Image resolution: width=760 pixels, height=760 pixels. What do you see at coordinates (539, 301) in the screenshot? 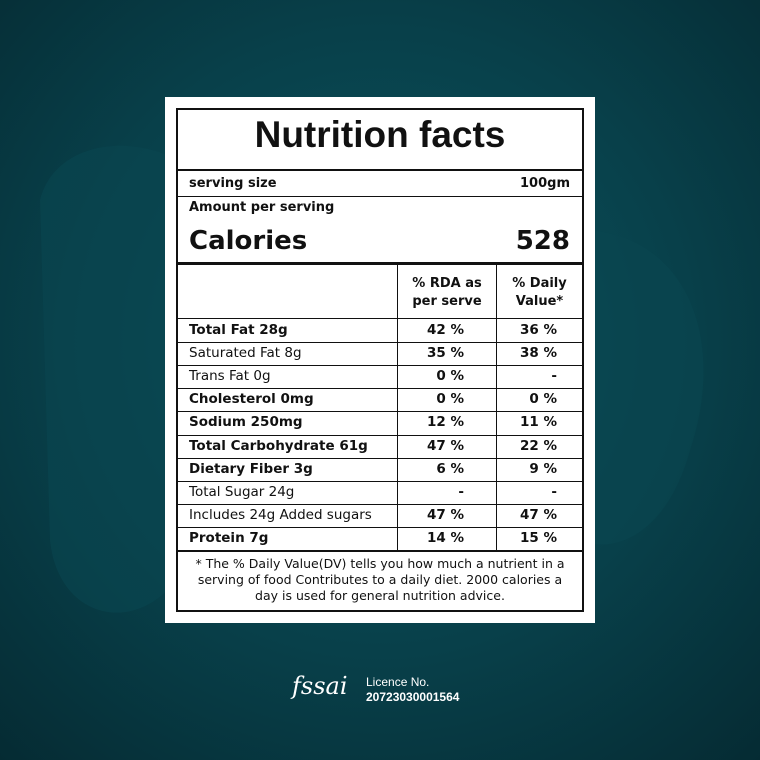
I see `header: Value*` at bounding box center [539, 301].